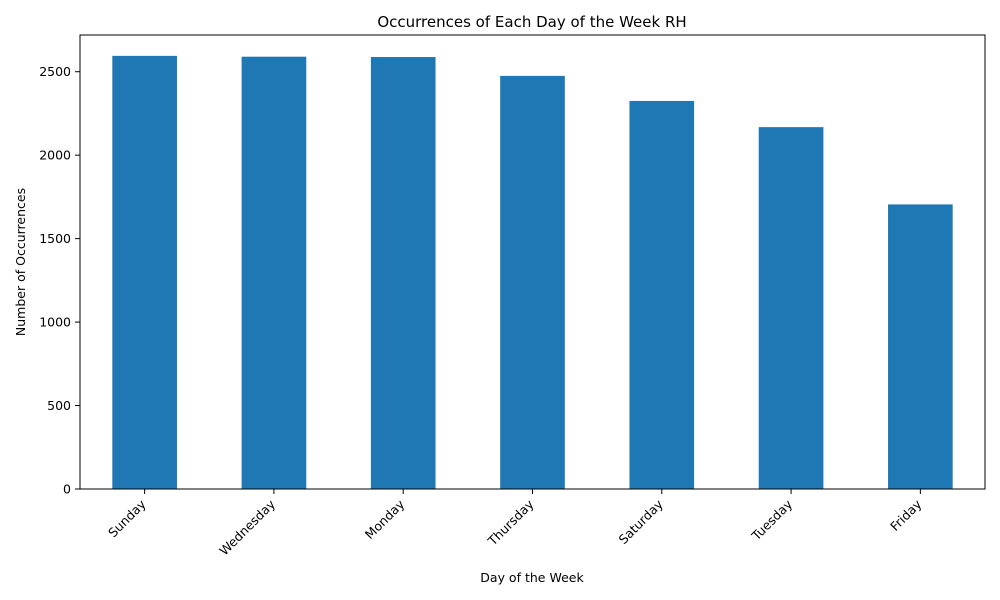  Describe the element at coordinates (67, 489) in the screenshot. I see `y-tick-label: 0` at that location.